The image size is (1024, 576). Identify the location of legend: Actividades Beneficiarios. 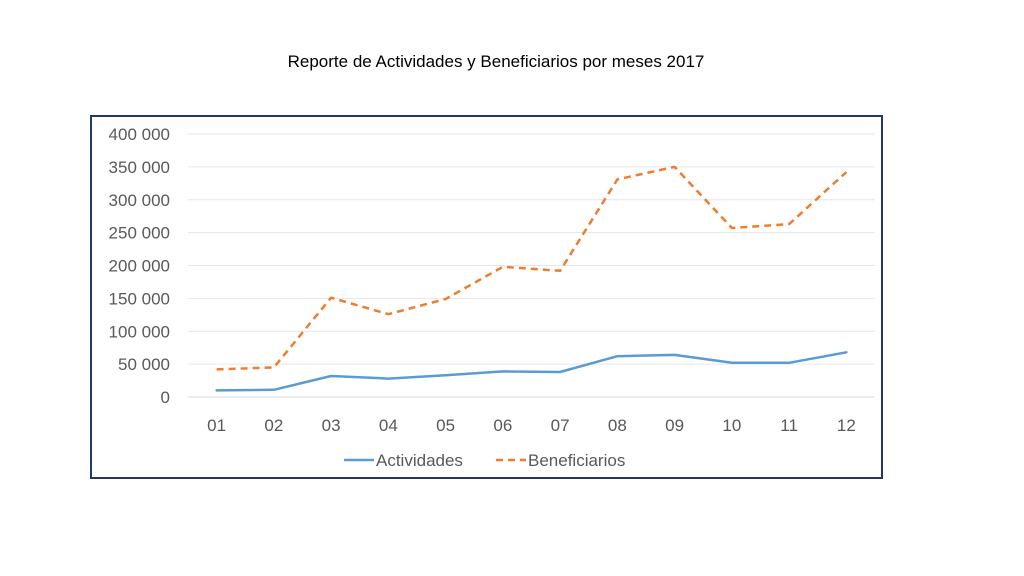
(484, 460).